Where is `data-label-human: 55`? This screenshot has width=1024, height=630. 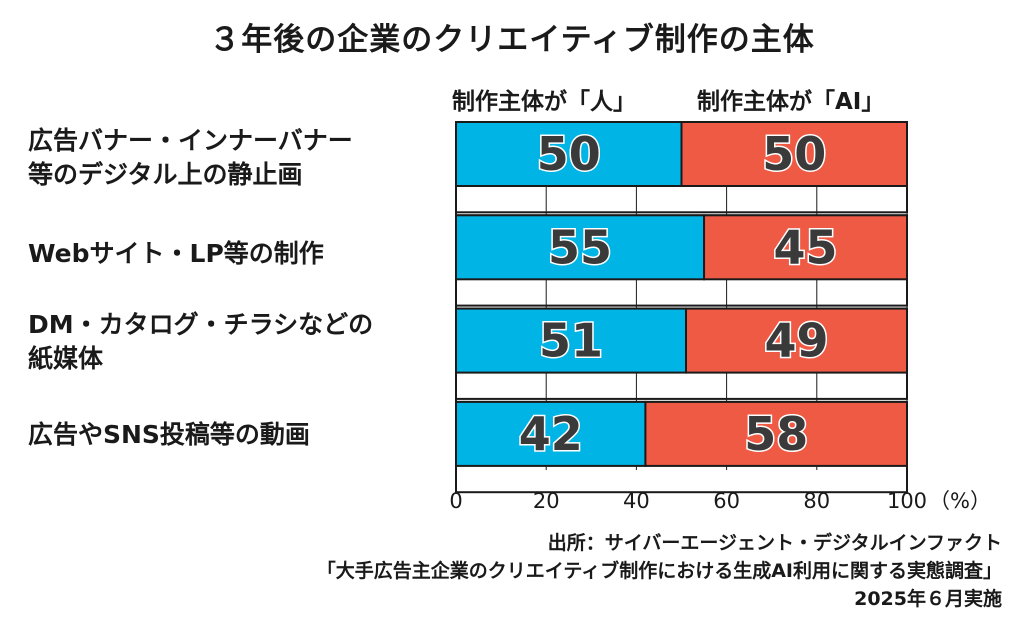 data-label-human: 55 is located at coordinates (580, 247).